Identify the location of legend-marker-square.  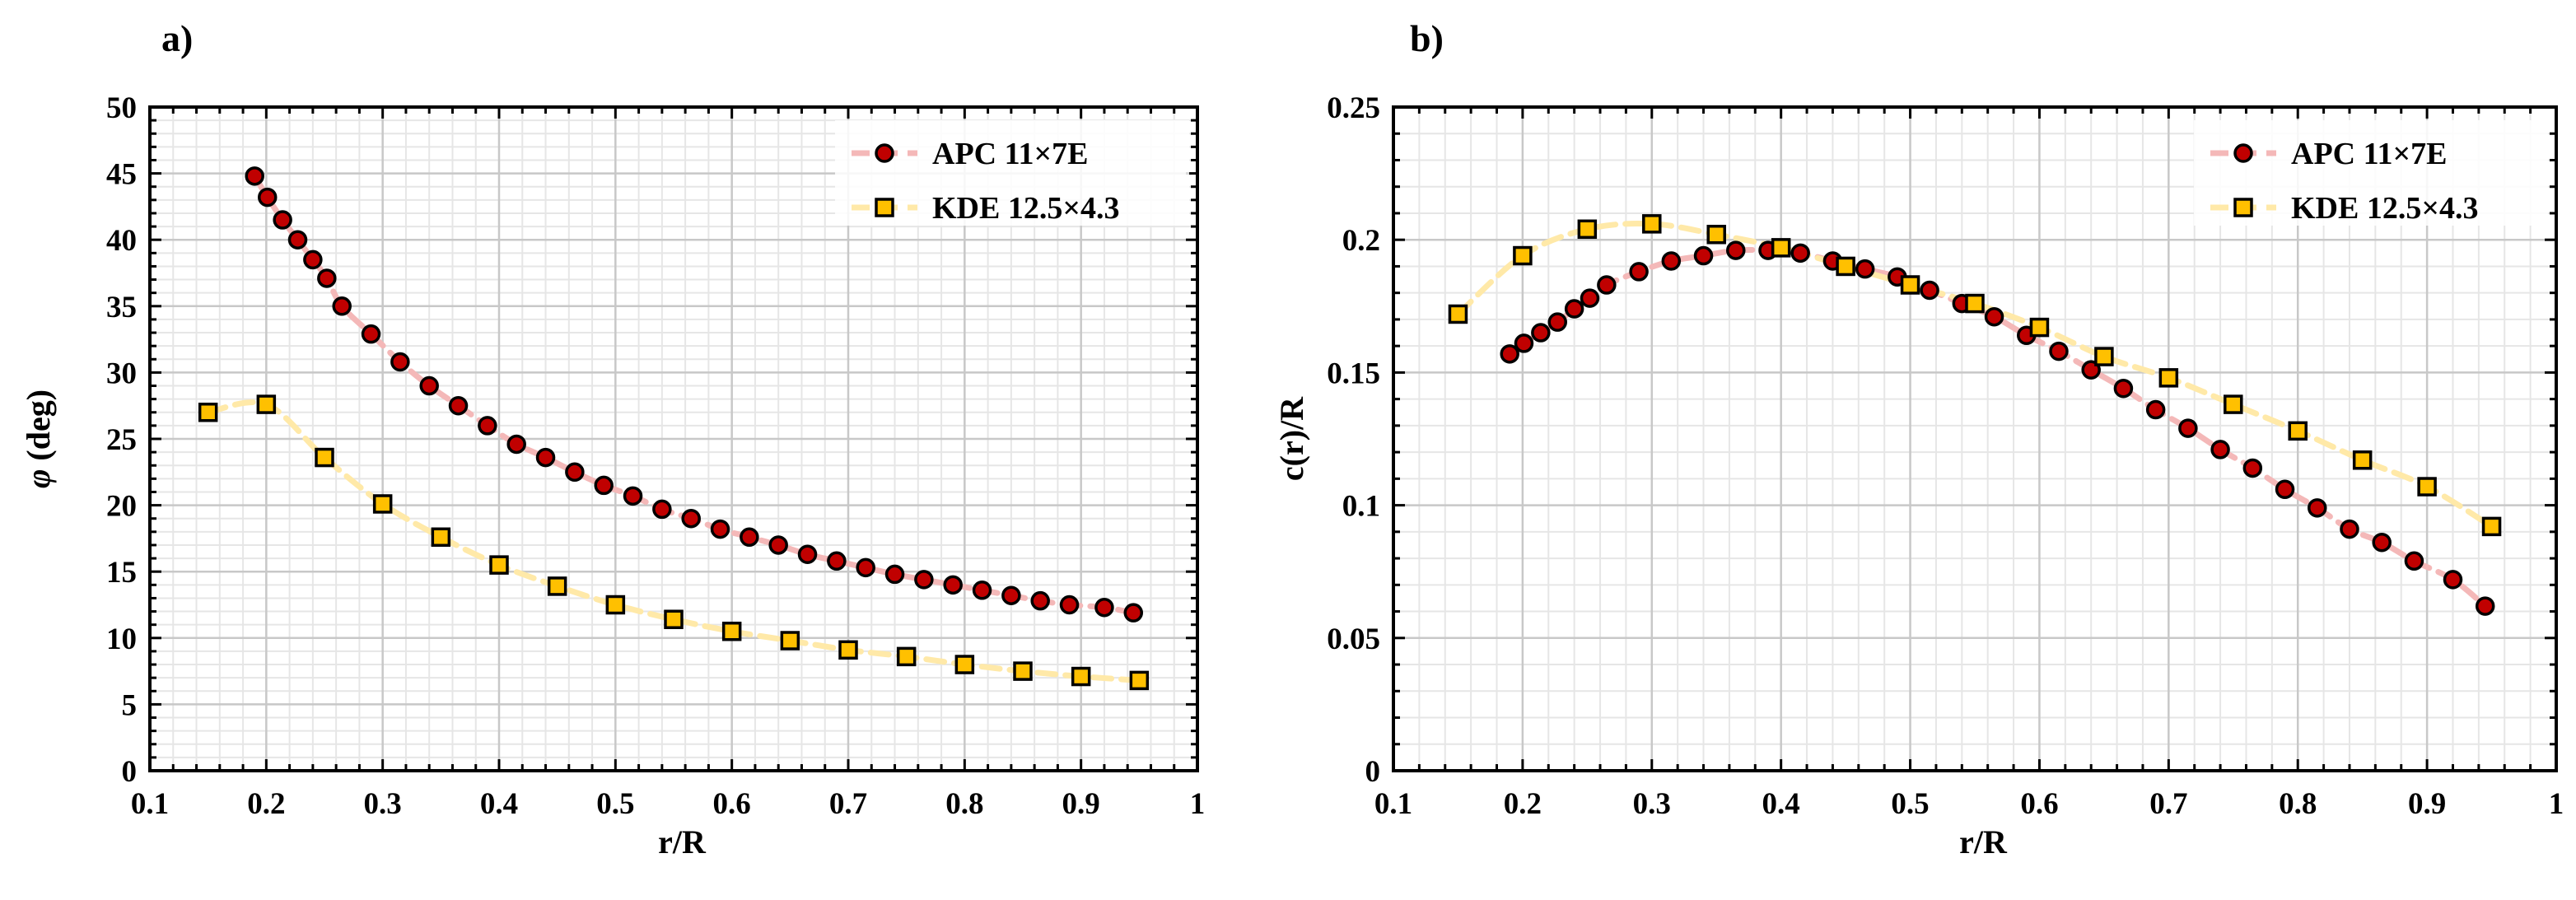
(884, 207).